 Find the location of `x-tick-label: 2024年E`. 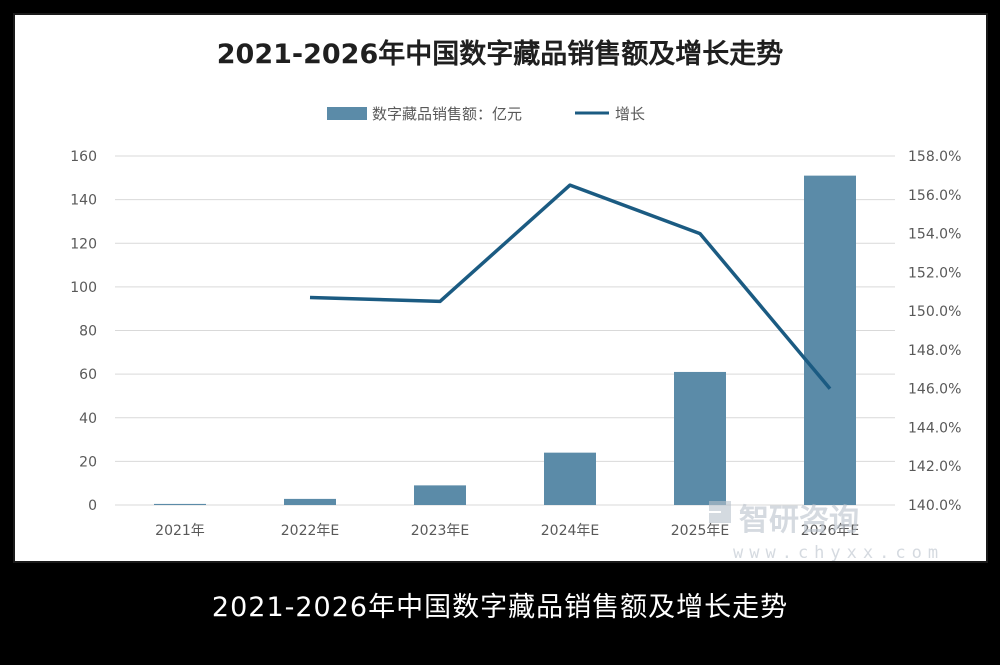

x-tick-label: 2024年E is located at coordinates (570, 531).